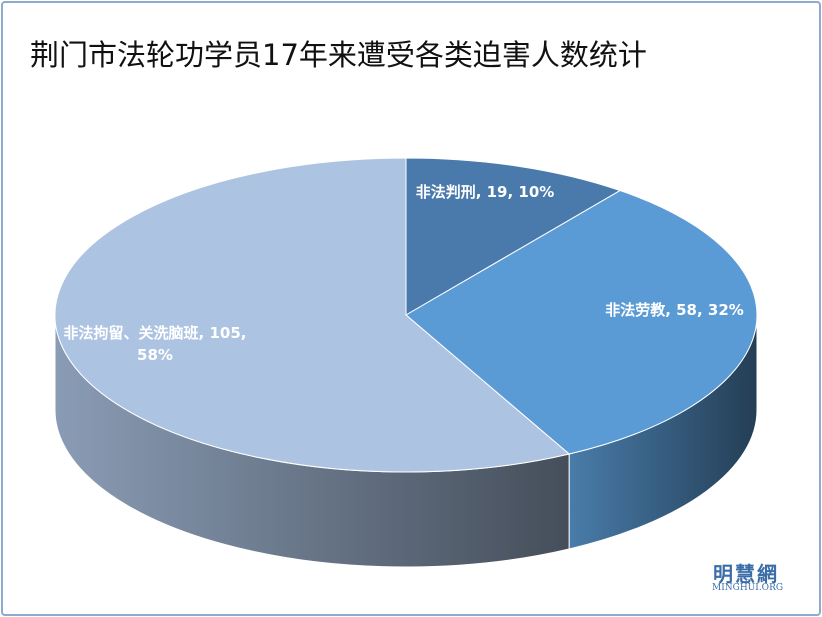  Describe the element at coordinates (674, 310) in the screenshot. I see `data-label: 非法劳教, 58, 32%` at that location.